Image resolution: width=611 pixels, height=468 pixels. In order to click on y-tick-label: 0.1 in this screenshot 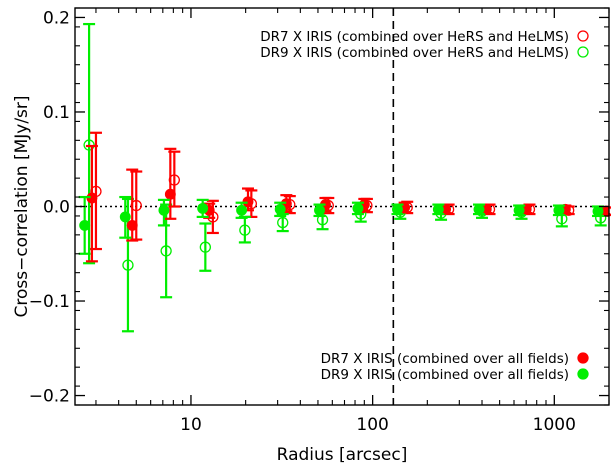, I will do `click(56, 113)`.